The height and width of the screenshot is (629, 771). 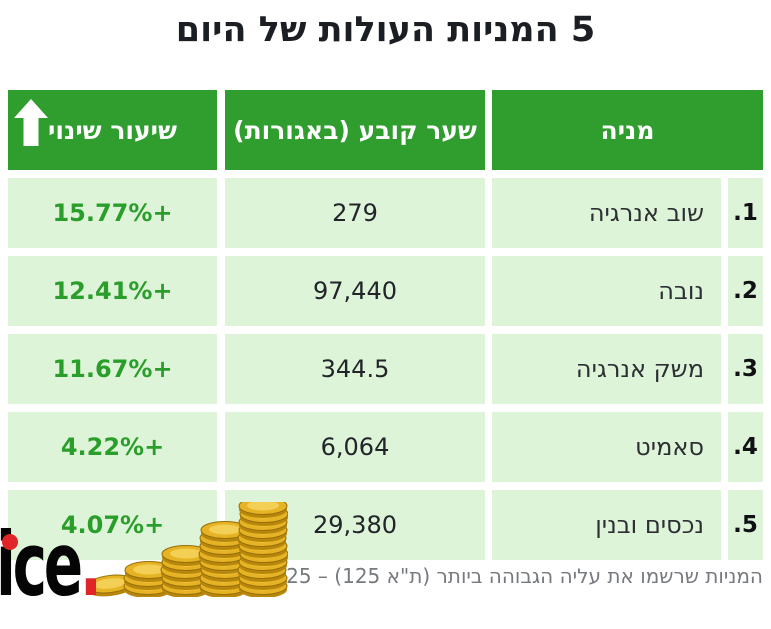 What do you see at coordinates (606, 213) in the screenshot?
I see `stock-cell: שוב אנרגיה` at bounding box center [606, 213].